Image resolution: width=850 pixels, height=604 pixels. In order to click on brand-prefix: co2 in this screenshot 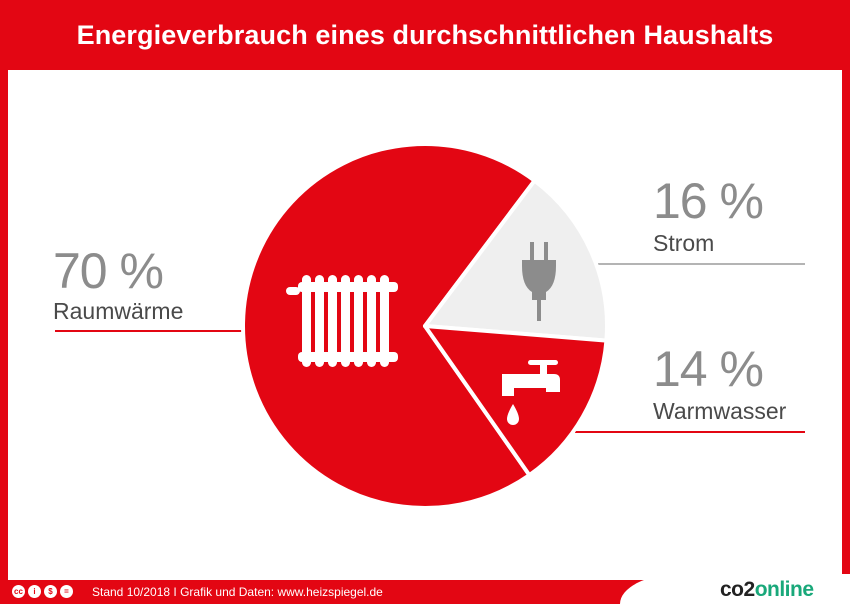, I will do `click(737, 589)`.